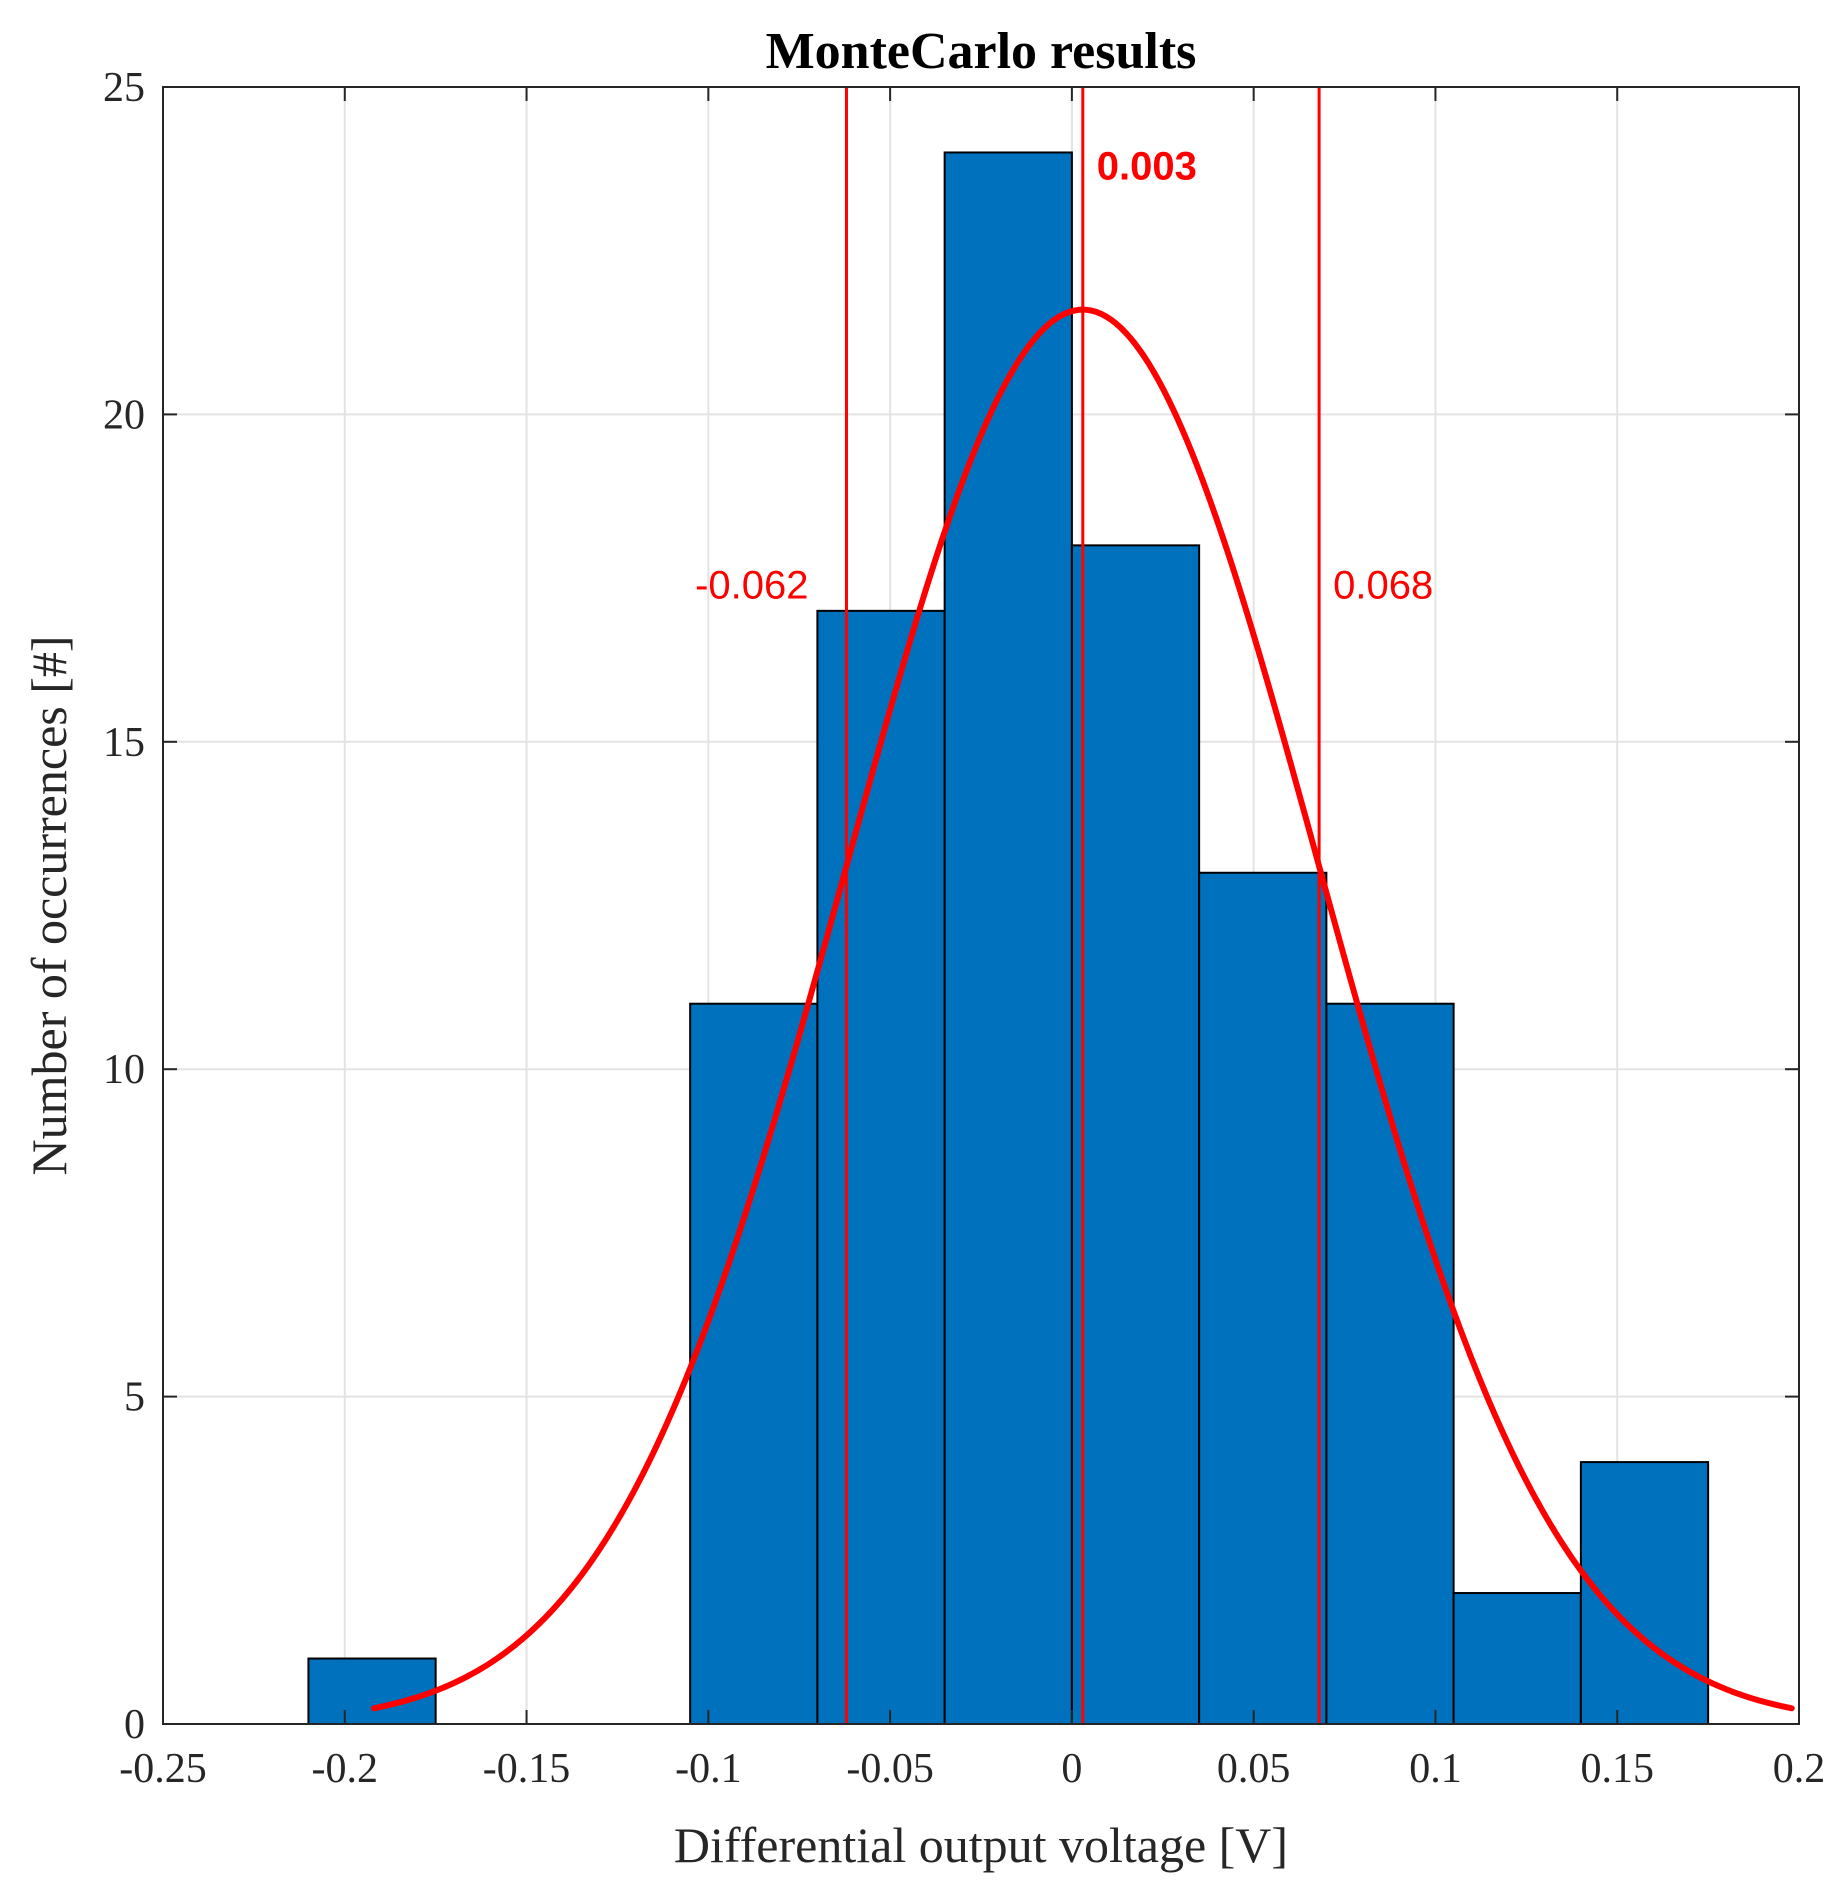 The height and width of the screenshot is (1884, 1848). What do you see at coordinates (1435, 1769) in the screenshot?
I see `x-tick-label-7: 0.1` at bounding box center [1435, 1769].